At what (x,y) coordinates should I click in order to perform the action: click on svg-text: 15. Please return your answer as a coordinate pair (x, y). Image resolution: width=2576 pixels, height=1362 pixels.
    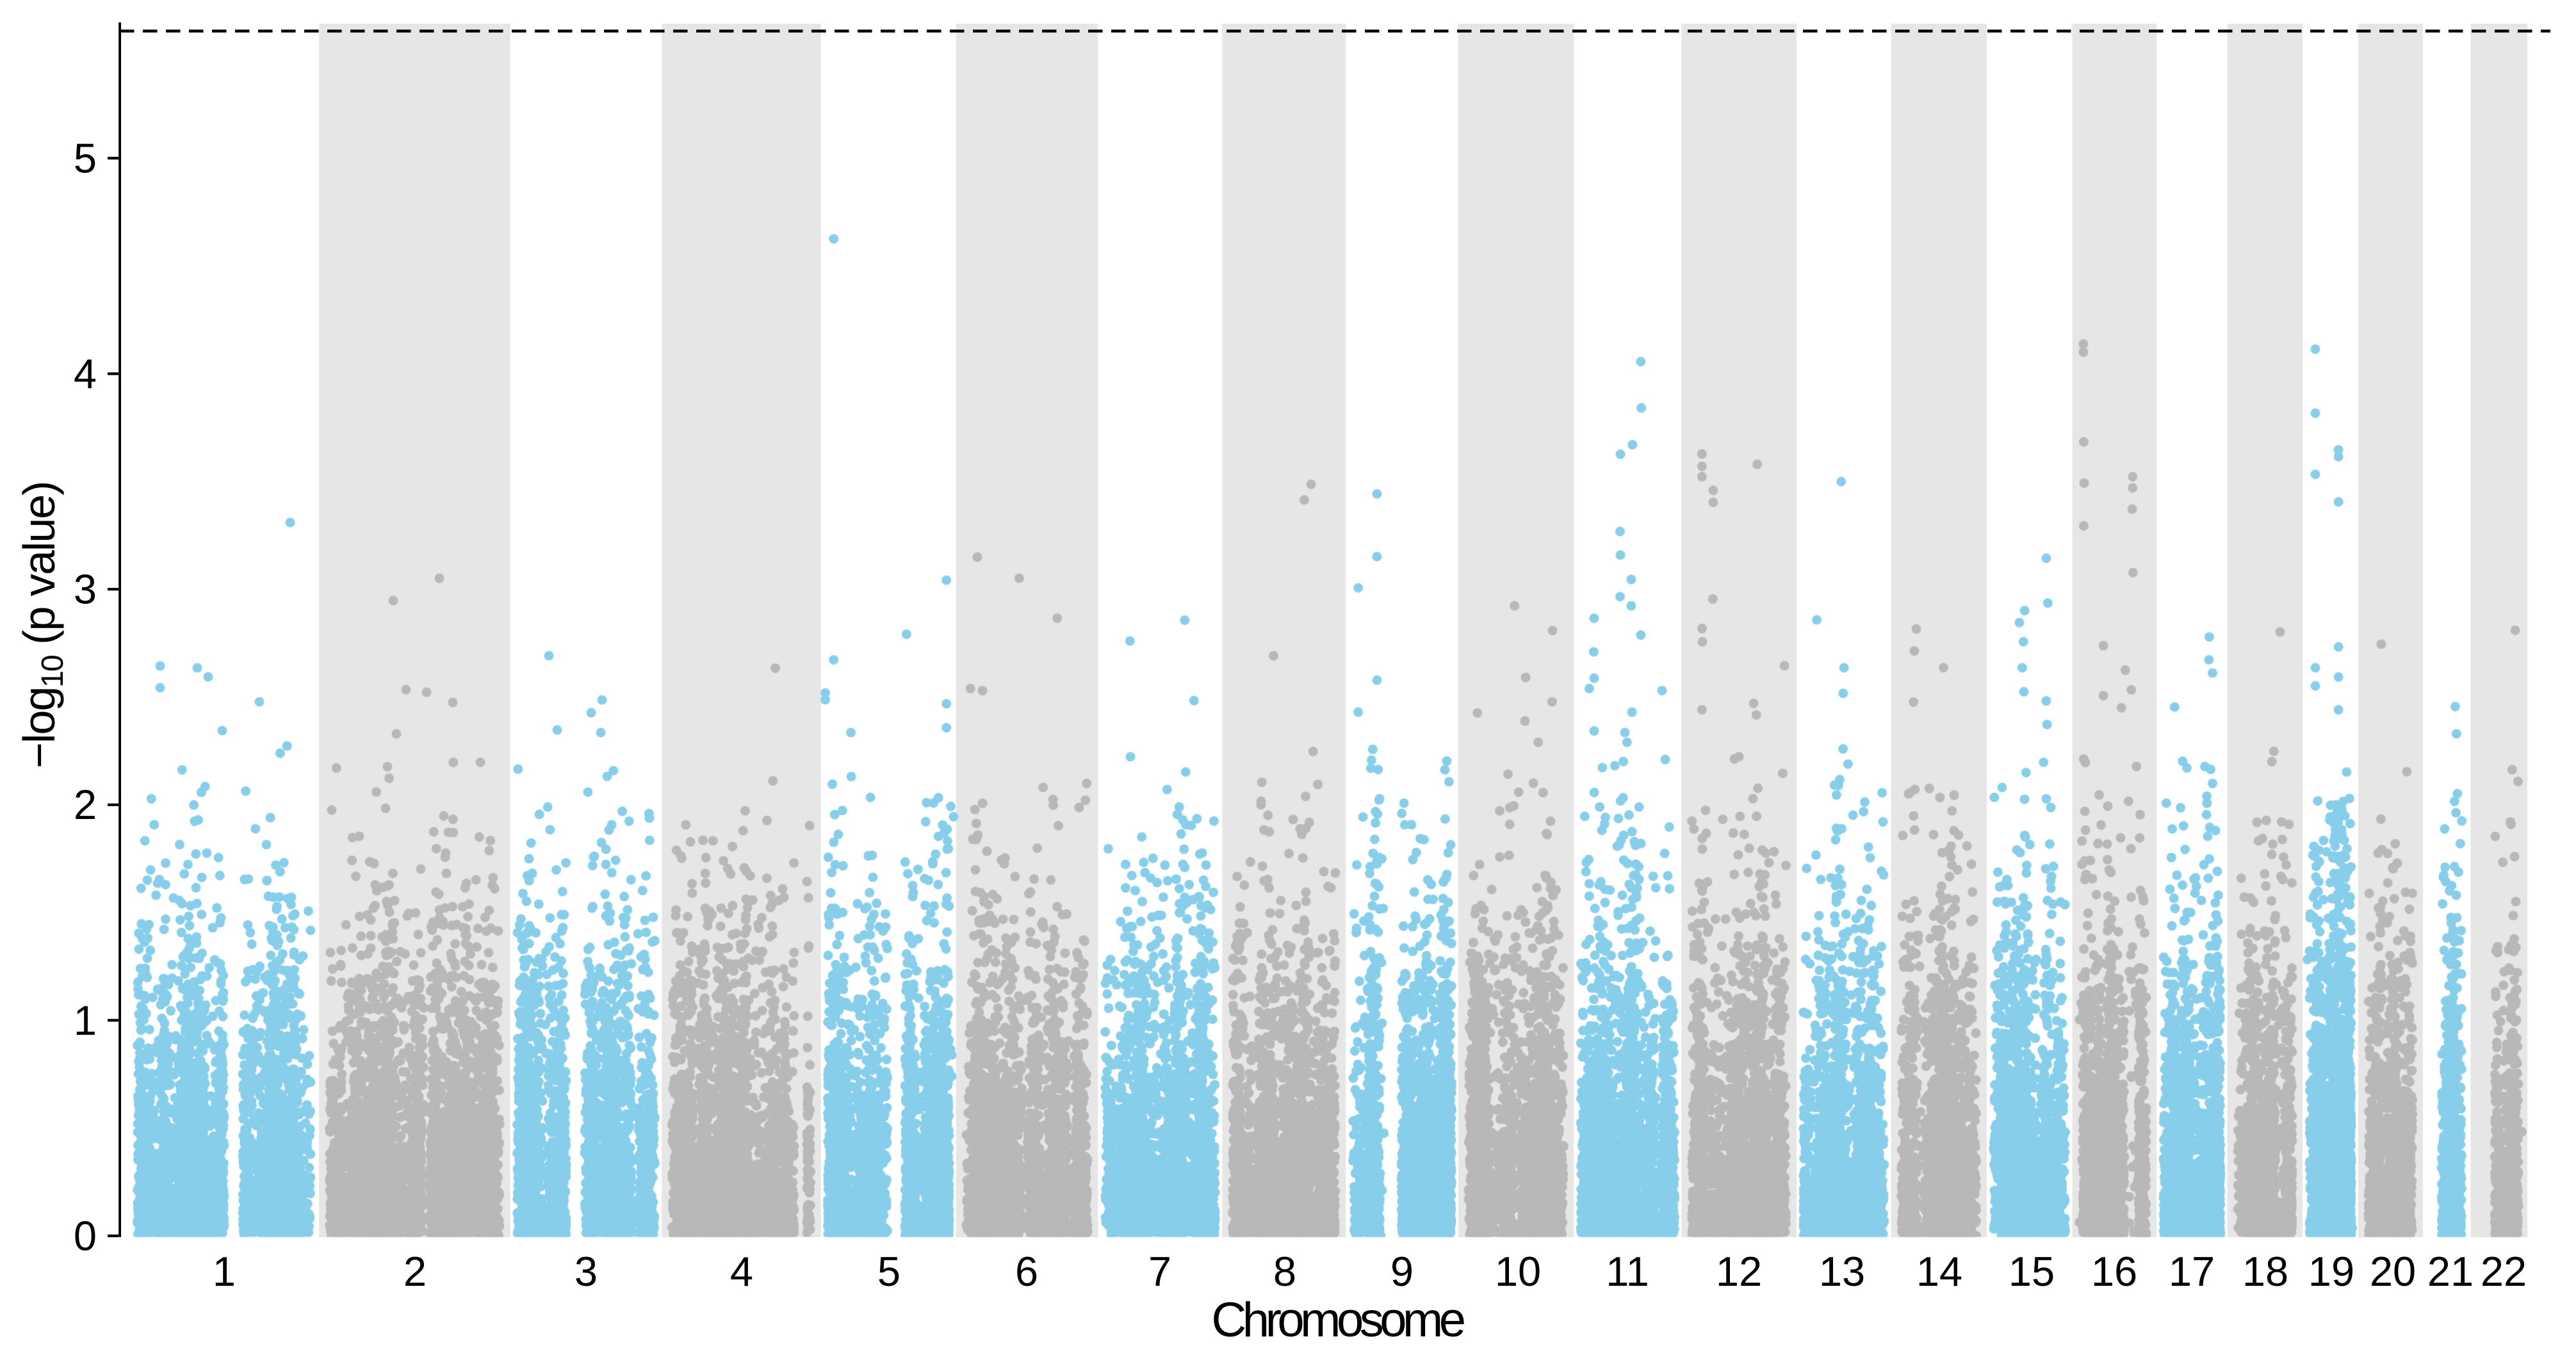
    Looking at the image, I should click on (2032, 1271).